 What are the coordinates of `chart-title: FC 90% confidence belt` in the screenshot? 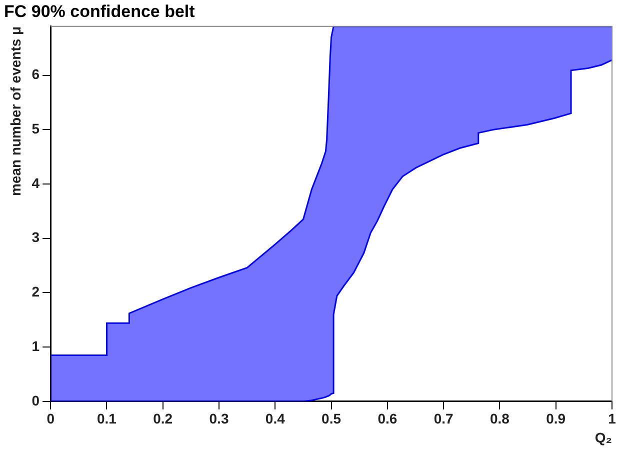 It's located at (100, 11).